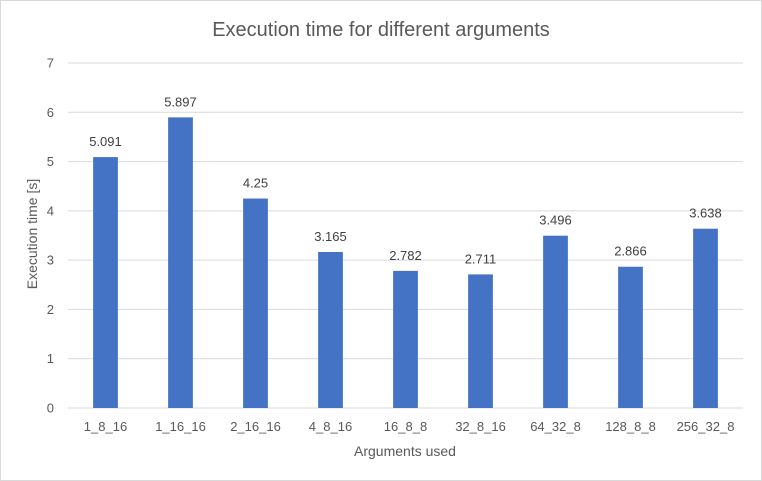  What do you see at coordinates (706, 426) in the screenshot?
I see `x-tick-label: 256_32_8` at bounding box center [706, 426].